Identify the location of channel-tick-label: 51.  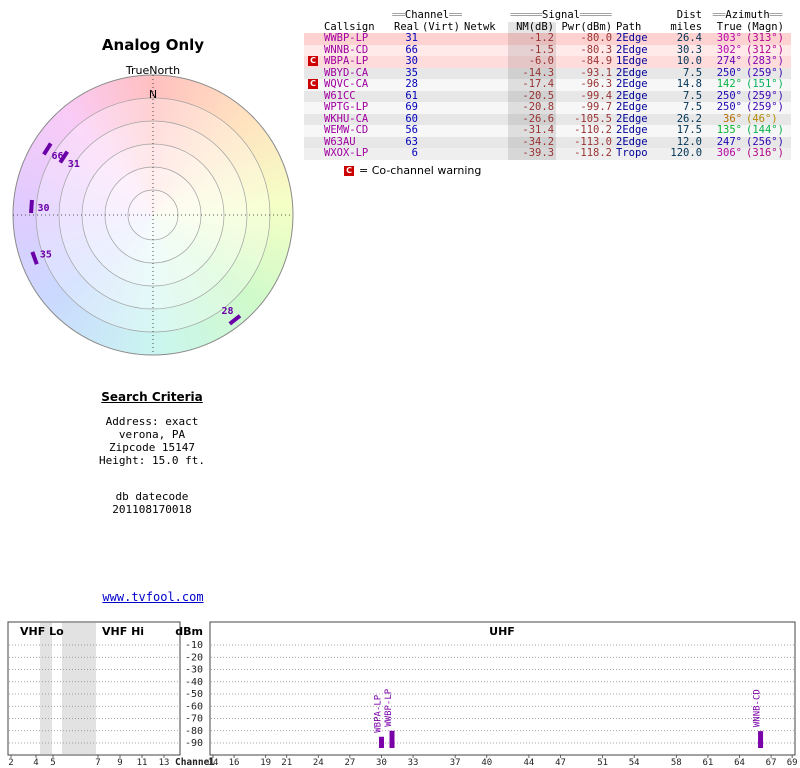
(602, 763).